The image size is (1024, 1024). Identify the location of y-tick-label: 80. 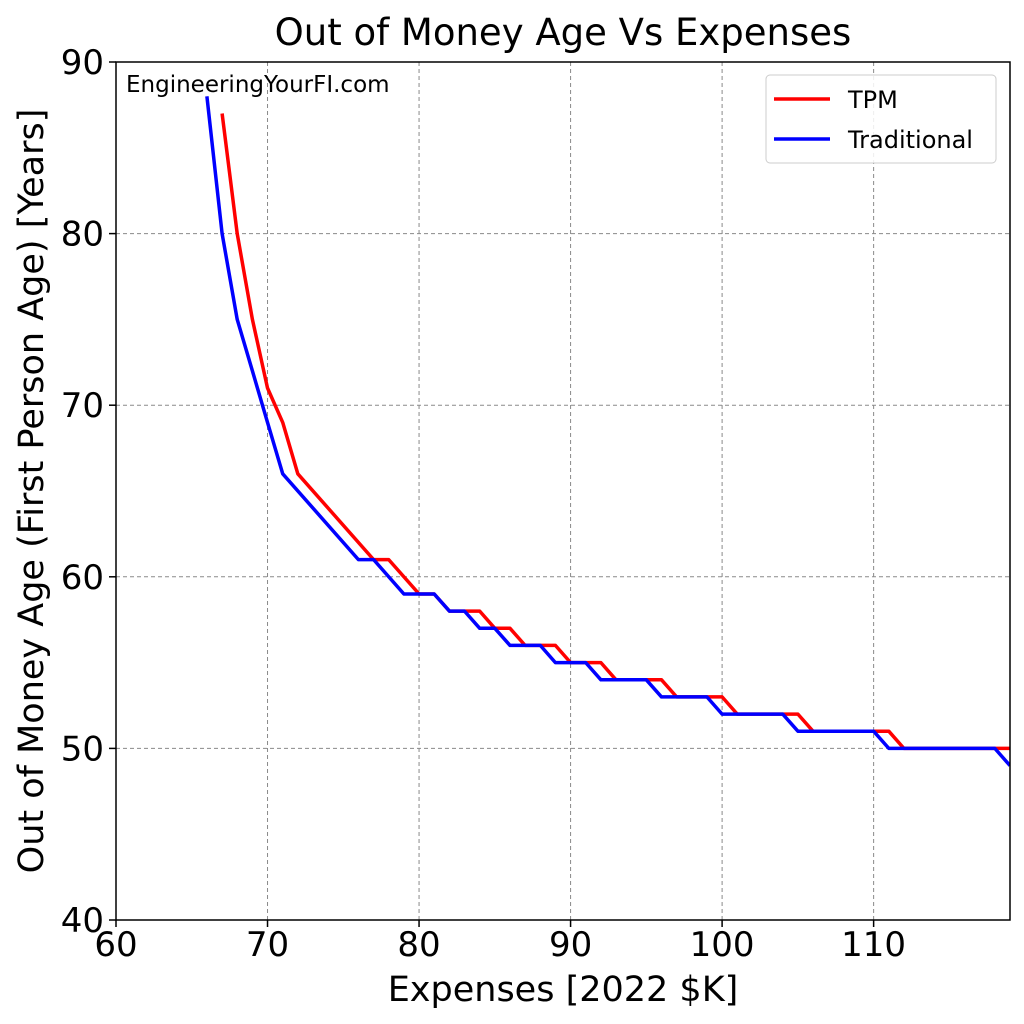
(82, 235).